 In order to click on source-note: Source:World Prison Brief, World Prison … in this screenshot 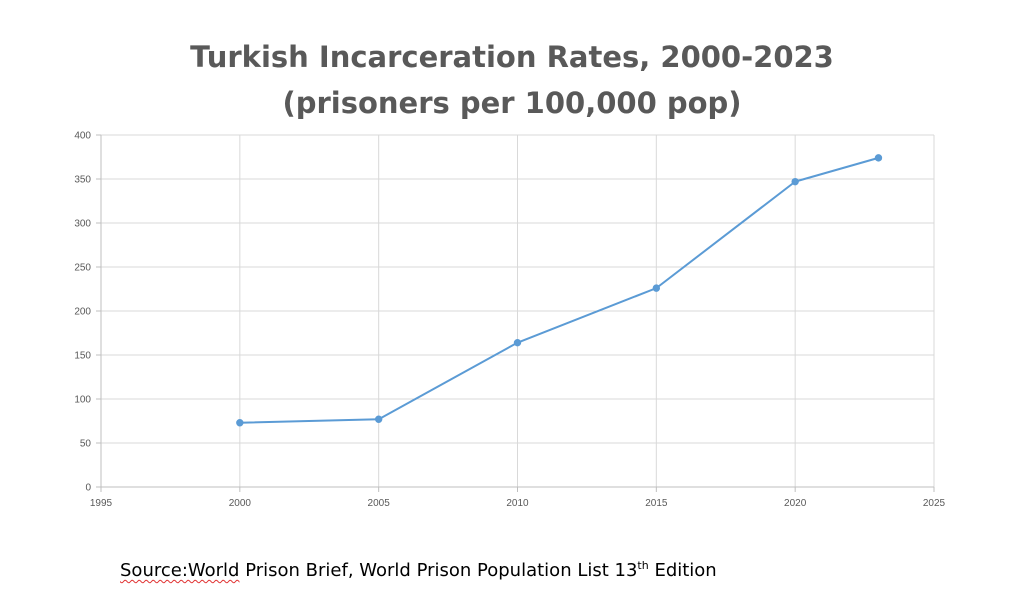, I will do `click(418, 570)`.